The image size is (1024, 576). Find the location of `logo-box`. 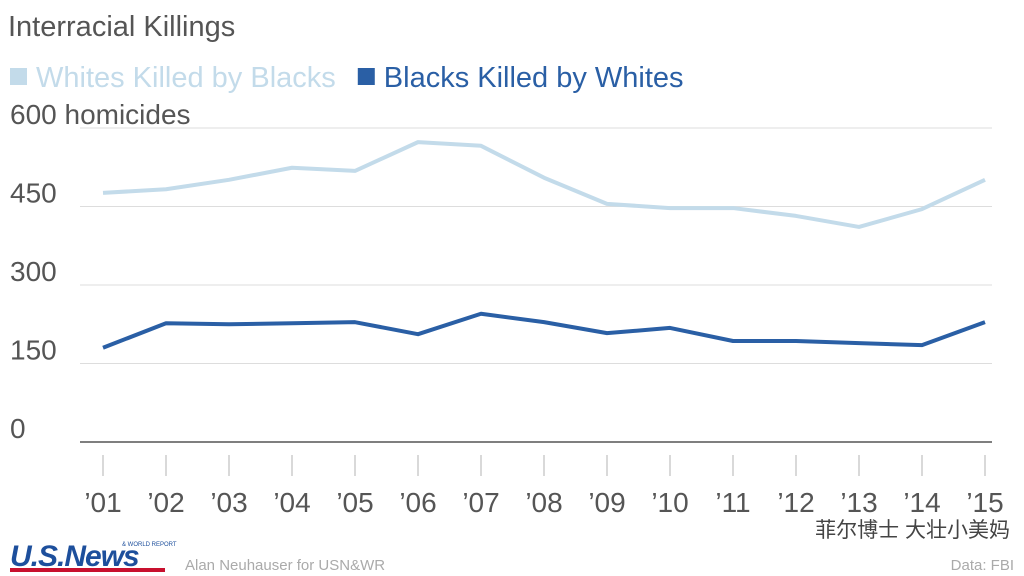

logo-box is located at coordinates (87, 553).